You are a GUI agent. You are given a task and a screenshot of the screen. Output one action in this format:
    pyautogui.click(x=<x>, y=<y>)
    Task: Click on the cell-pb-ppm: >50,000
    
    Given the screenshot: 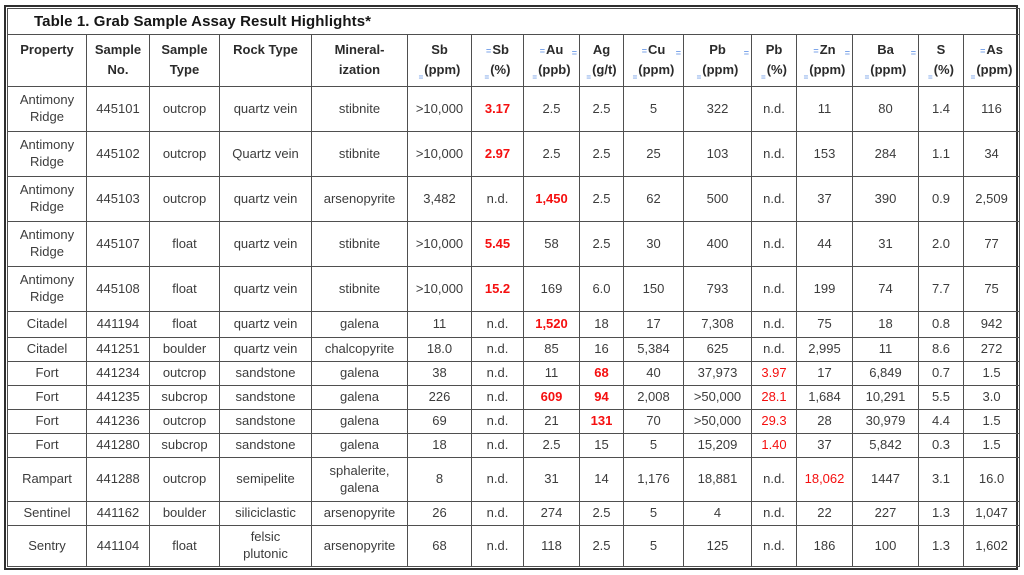 What is the action you would take?
    pyautogui.click(x=717, y=421)
    